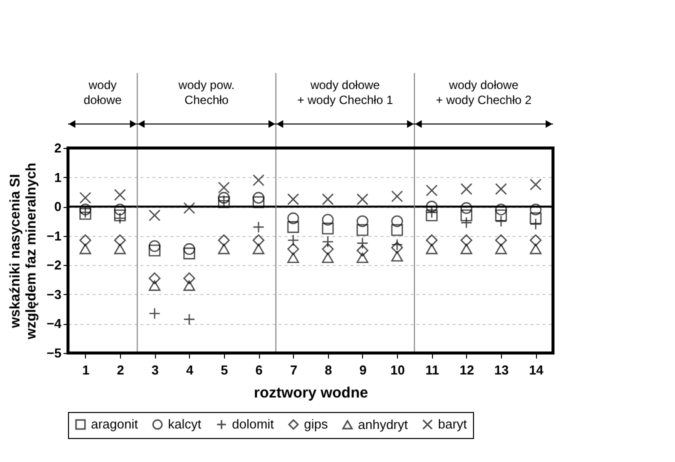 This screenshot has height=462, width=675. I want to click on x-tick-label: 3, so click(155, 370).